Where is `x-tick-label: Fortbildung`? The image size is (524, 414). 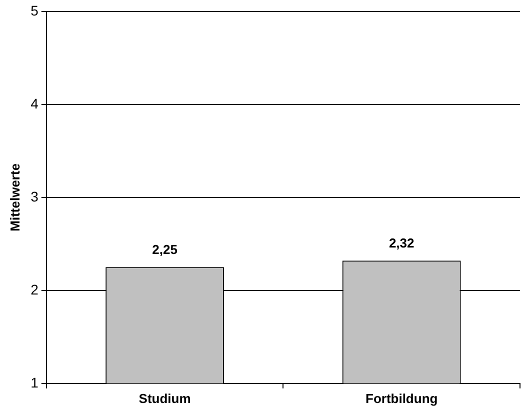 x-tick-label: Fortbildung is located at coordinates (401, 398).